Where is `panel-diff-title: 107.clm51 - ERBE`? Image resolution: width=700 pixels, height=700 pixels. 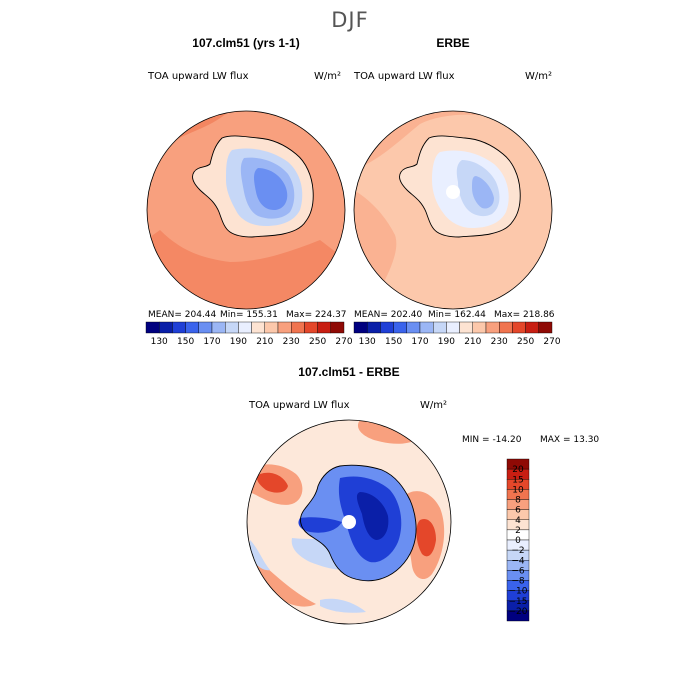
panel-diff-title: 107.clm51 - ERBE is located at coordinates (348, 372).